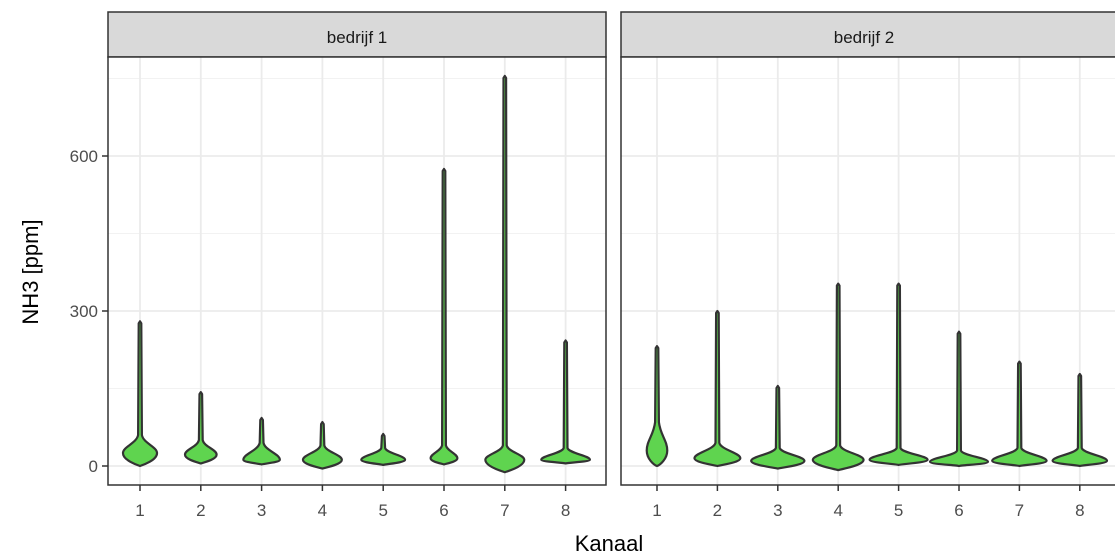 Image resolution: width=1115 pixels, height=556 pixels. What do you see at coordinates (30, 271) in the screenshot?
I see `y-axis-title: NH3 [ppm]` at bounding box center [30, 271].